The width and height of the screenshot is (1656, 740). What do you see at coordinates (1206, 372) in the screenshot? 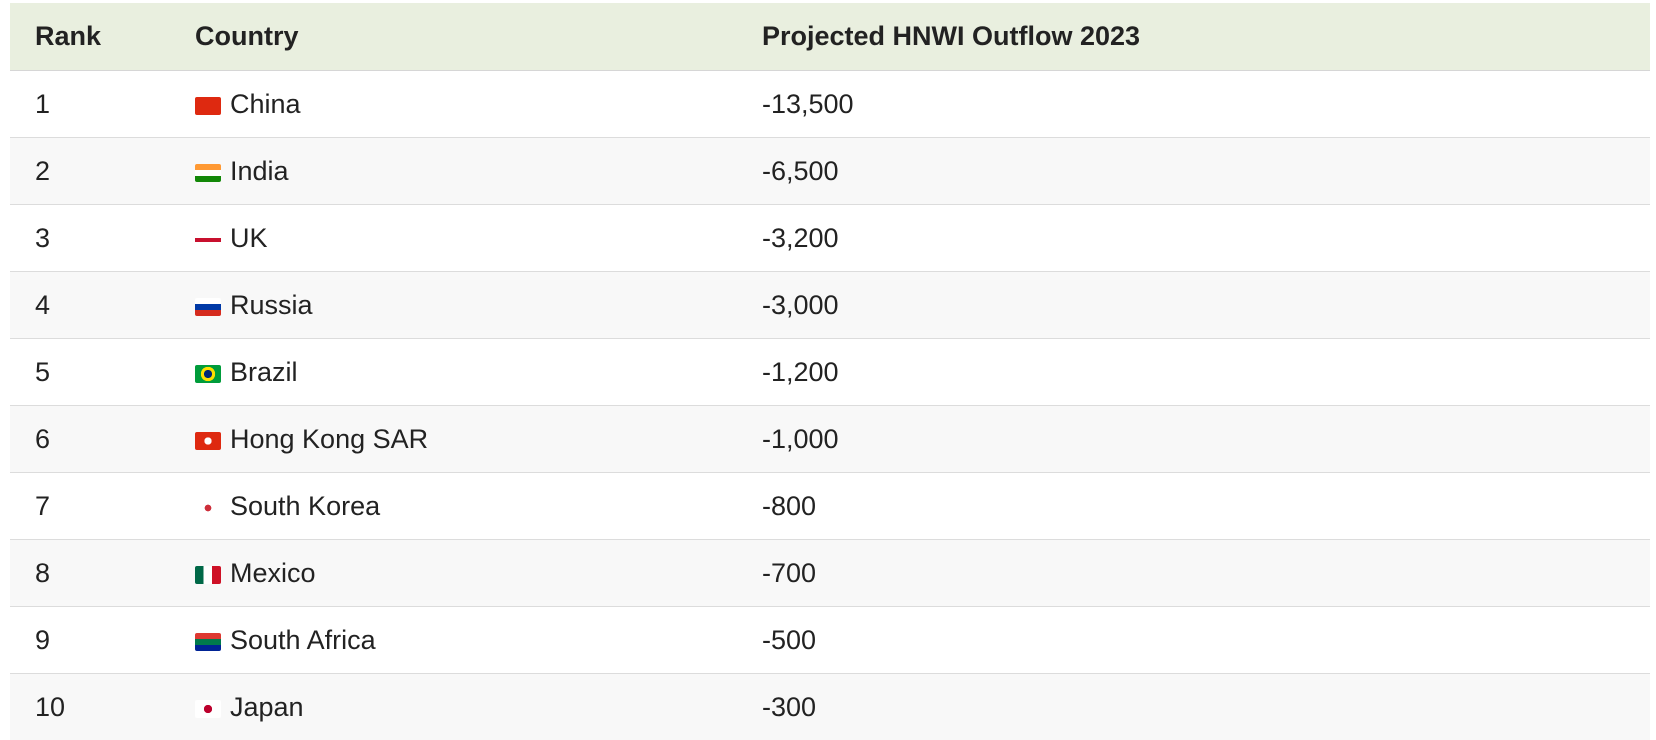
I see `table-cell: -1,200` at bounding box center [1206, 372].